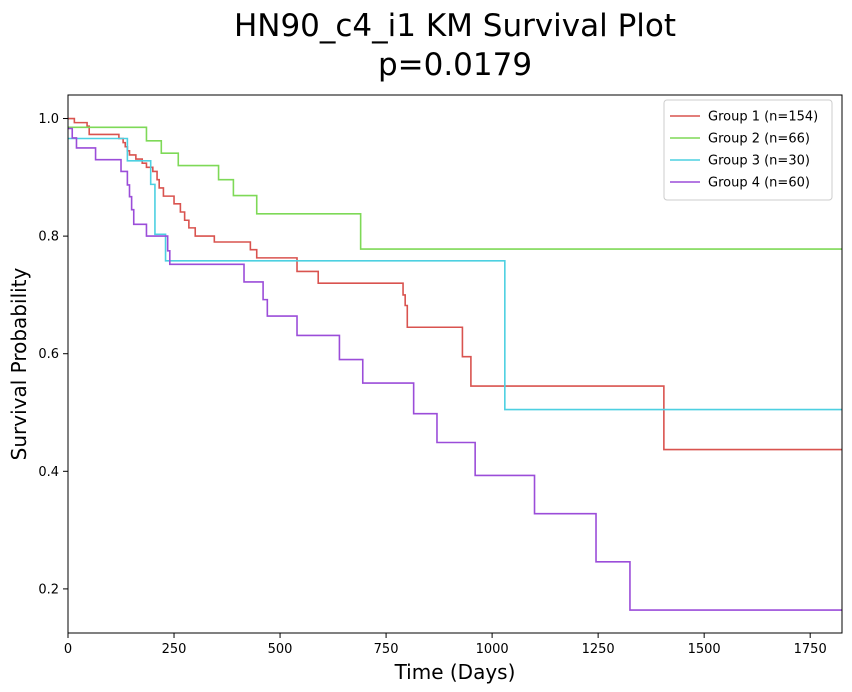 Image resolution: width=852 pixels, height=692 pixels. What do you see at coordinates (174, 649) in the screenshot?
I see `x-tick-label: 250` at bounding box center [174, 649].